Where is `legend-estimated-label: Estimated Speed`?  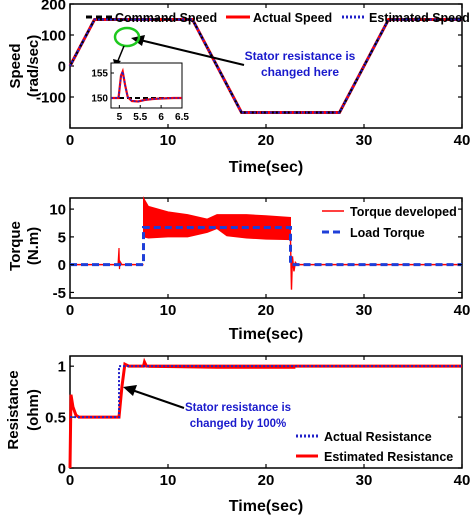 legend-estimated-label: Estimated Speed is located at coordinates (419, 18).